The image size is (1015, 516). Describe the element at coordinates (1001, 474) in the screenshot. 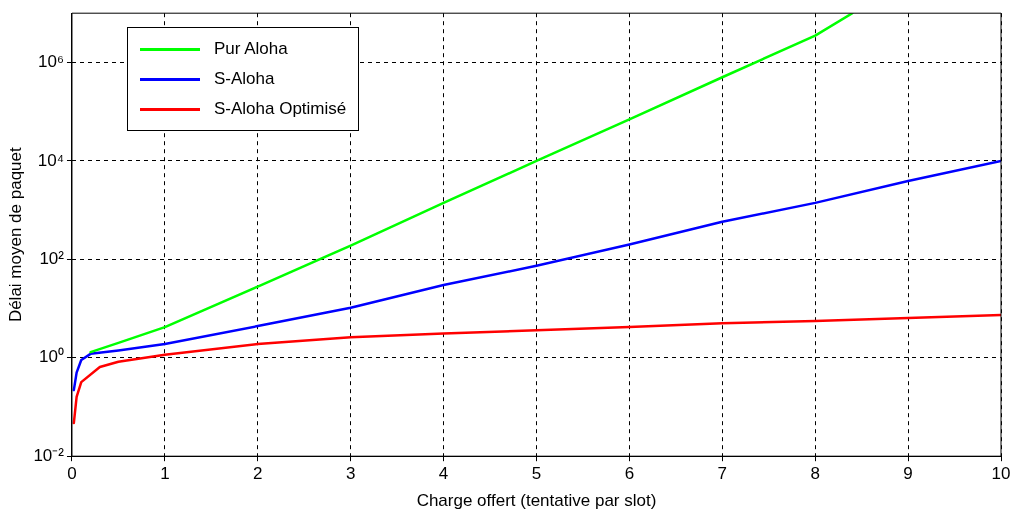

I see `x-tick-label: 10` at that location.